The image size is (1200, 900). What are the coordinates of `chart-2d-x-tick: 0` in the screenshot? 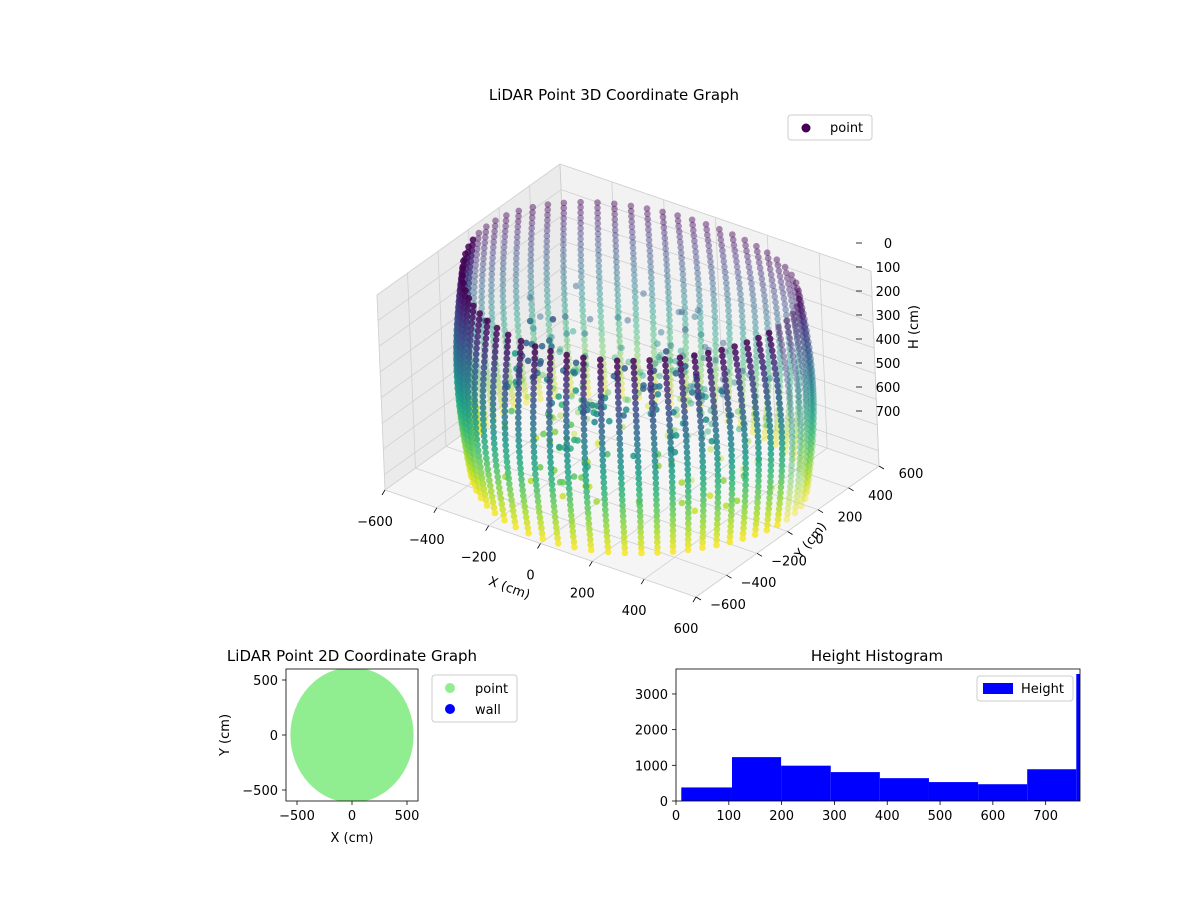 It's located at (352, 816).